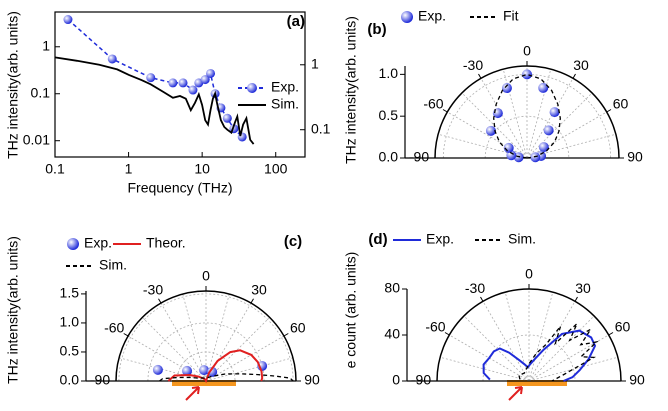 This screenshot has height=411, width=668. Describe the element at coordinates (396, 380) in the screenshot. I see `r-tick-label: 0` at that location.